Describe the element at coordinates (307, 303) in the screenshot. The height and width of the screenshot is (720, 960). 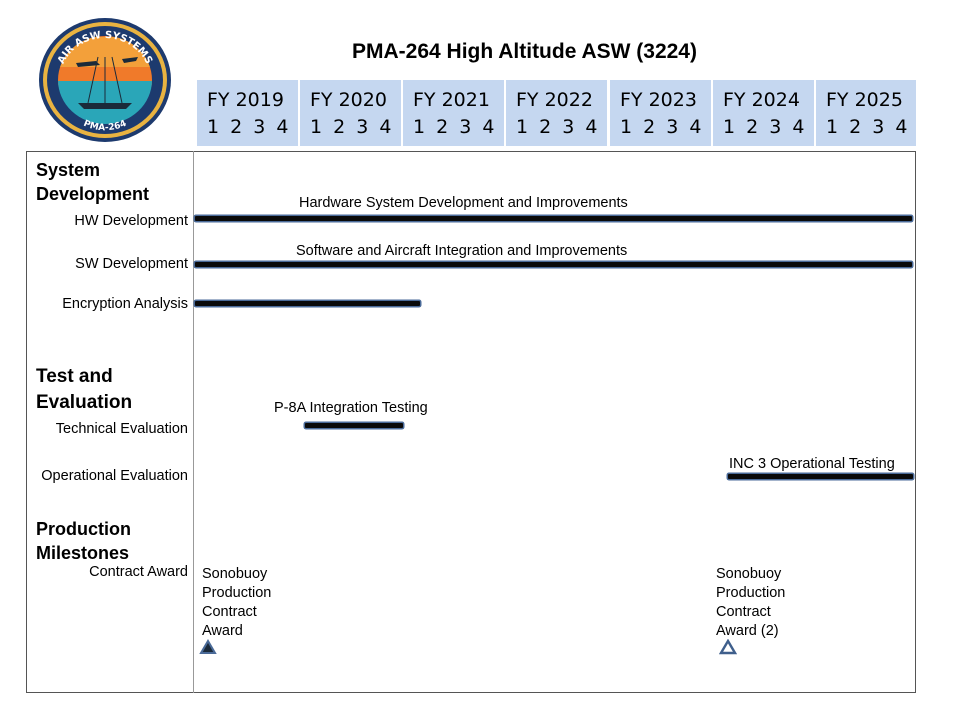
I see `encryption-analysis-bar` at that location.